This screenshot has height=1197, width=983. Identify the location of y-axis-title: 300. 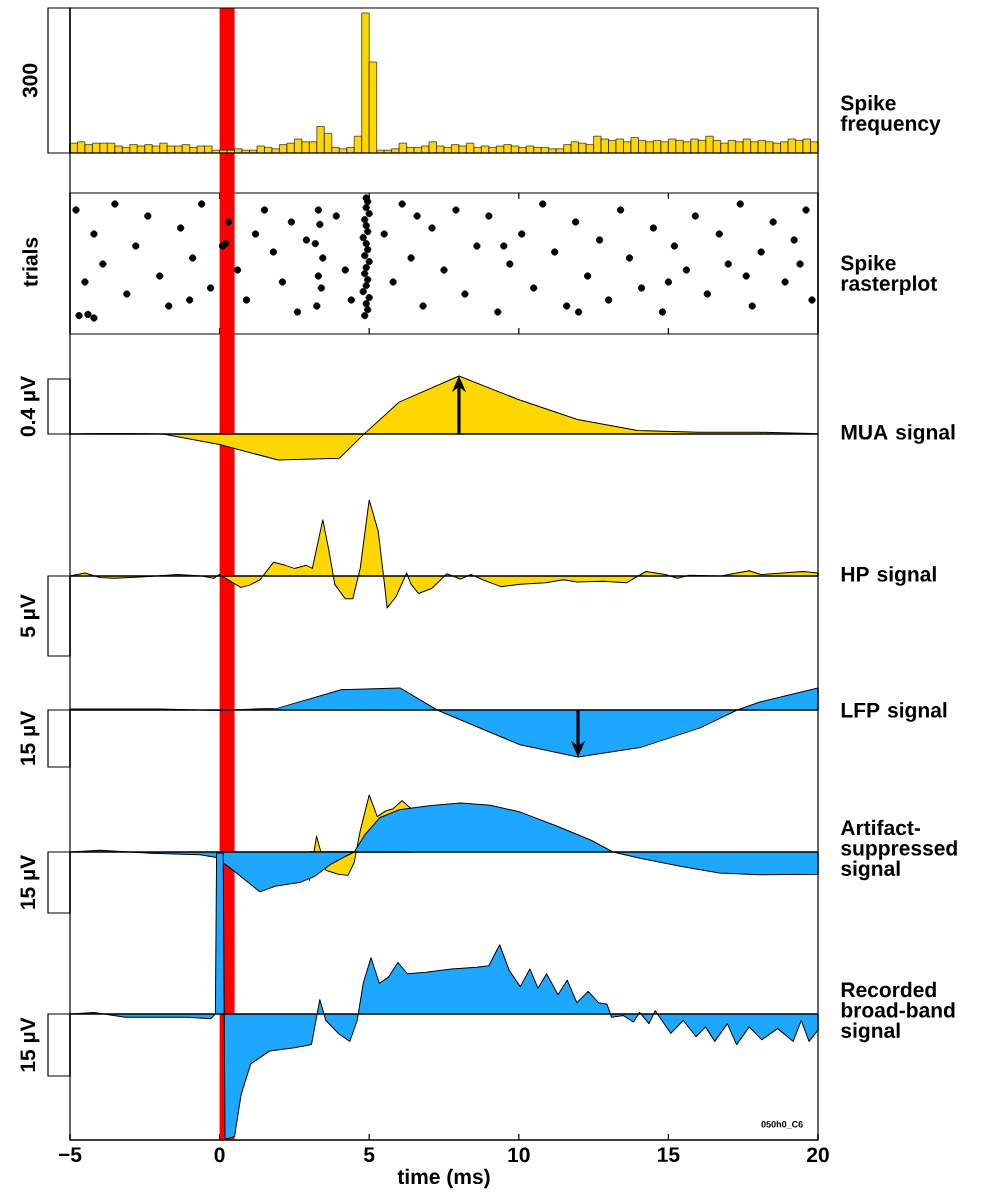
(30, 80).